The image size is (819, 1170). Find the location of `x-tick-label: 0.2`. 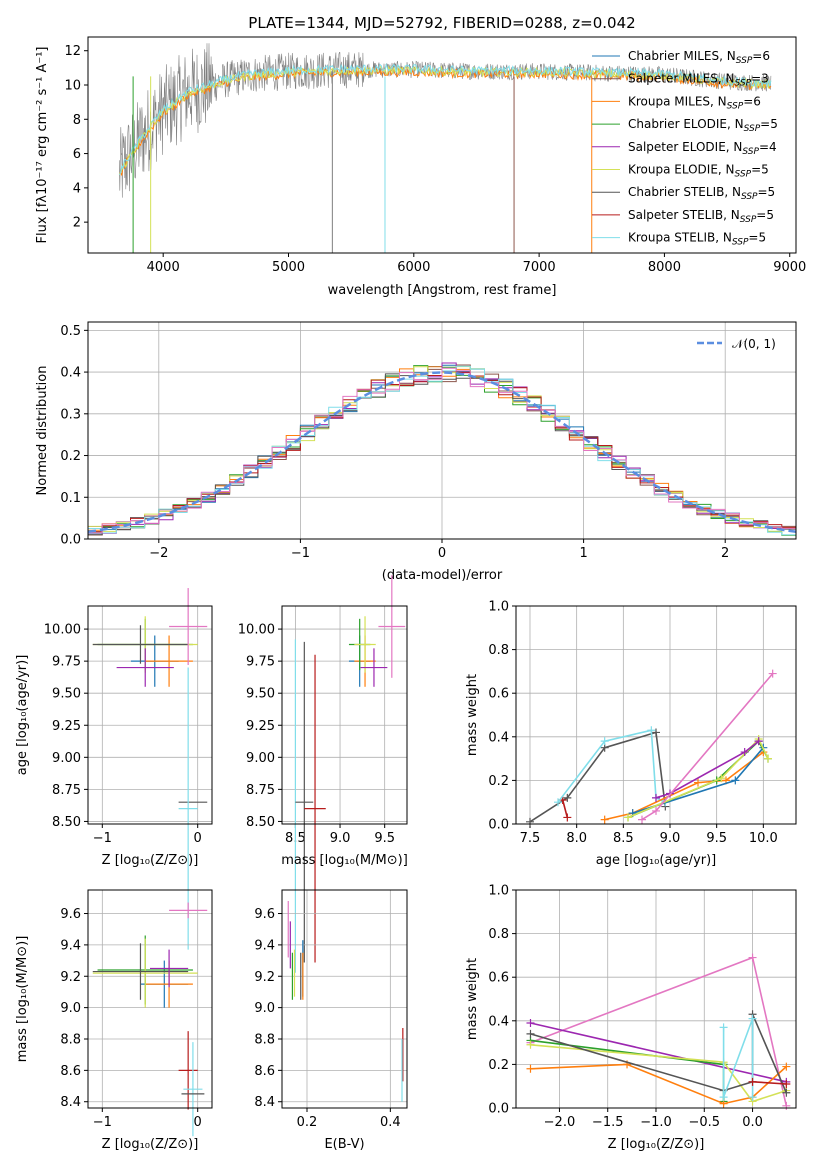

x-tick-label: 0.2 is located at coordinates (307, 1122).